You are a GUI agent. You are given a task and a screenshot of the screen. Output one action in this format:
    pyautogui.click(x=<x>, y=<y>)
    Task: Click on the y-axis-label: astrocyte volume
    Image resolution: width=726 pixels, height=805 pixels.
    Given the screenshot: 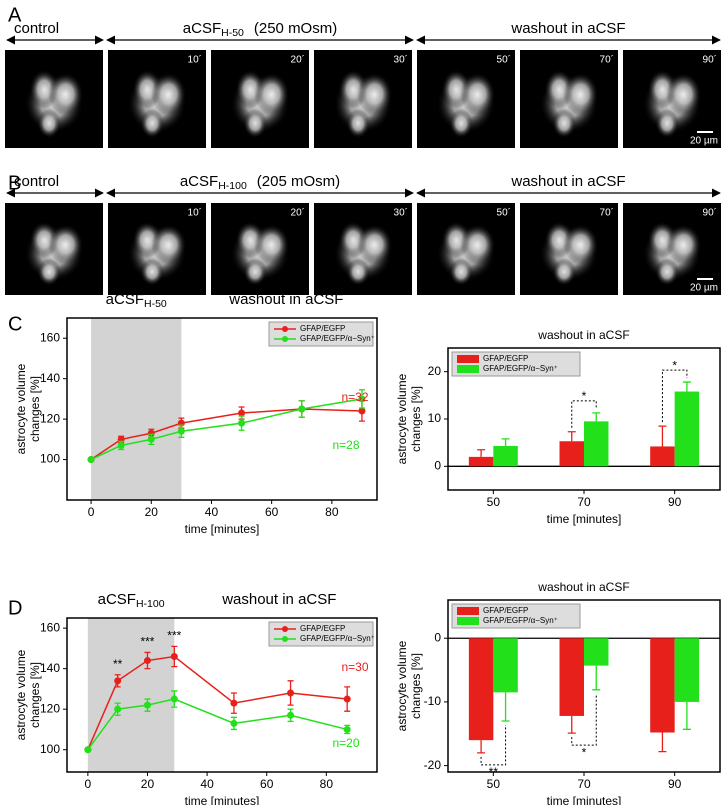 What is the action you would take?
    pyautogui.click(x=21, y=694)
    